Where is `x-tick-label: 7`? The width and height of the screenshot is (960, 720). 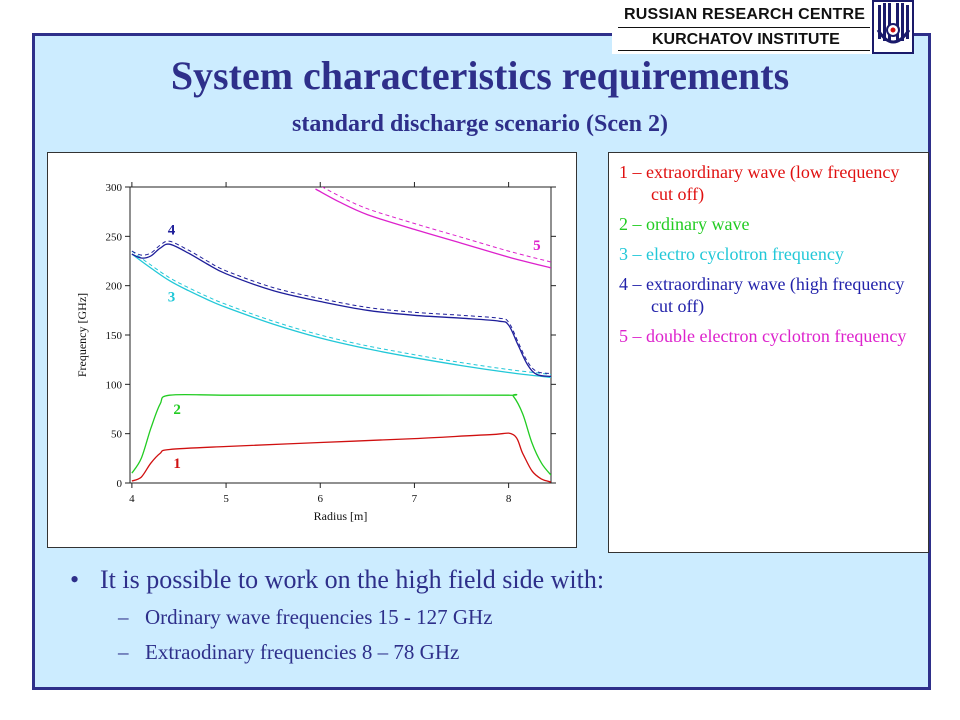 x-tick-label: 7 is located at coordinates (415, 499).